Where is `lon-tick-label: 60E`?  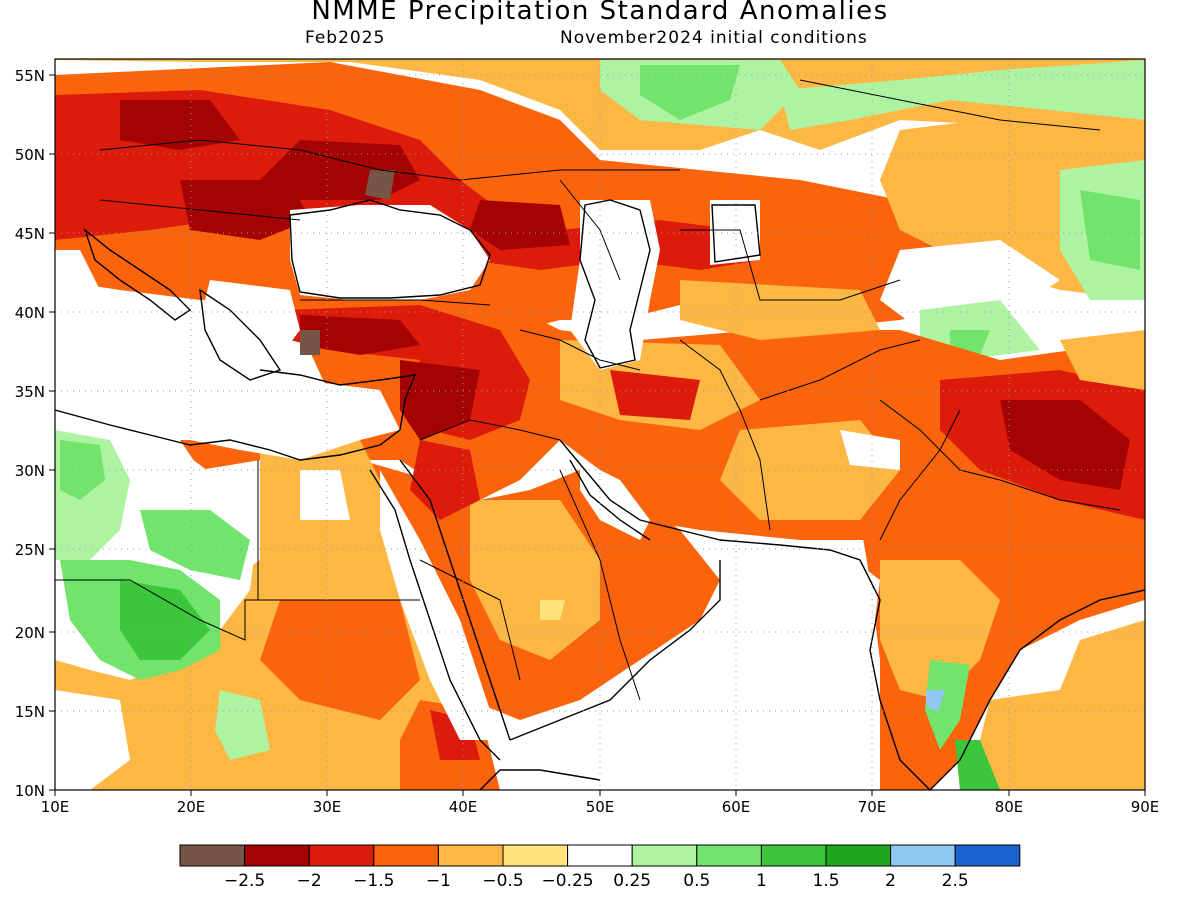 lon-tick-label: 60E is located at coordinates (736, 807).